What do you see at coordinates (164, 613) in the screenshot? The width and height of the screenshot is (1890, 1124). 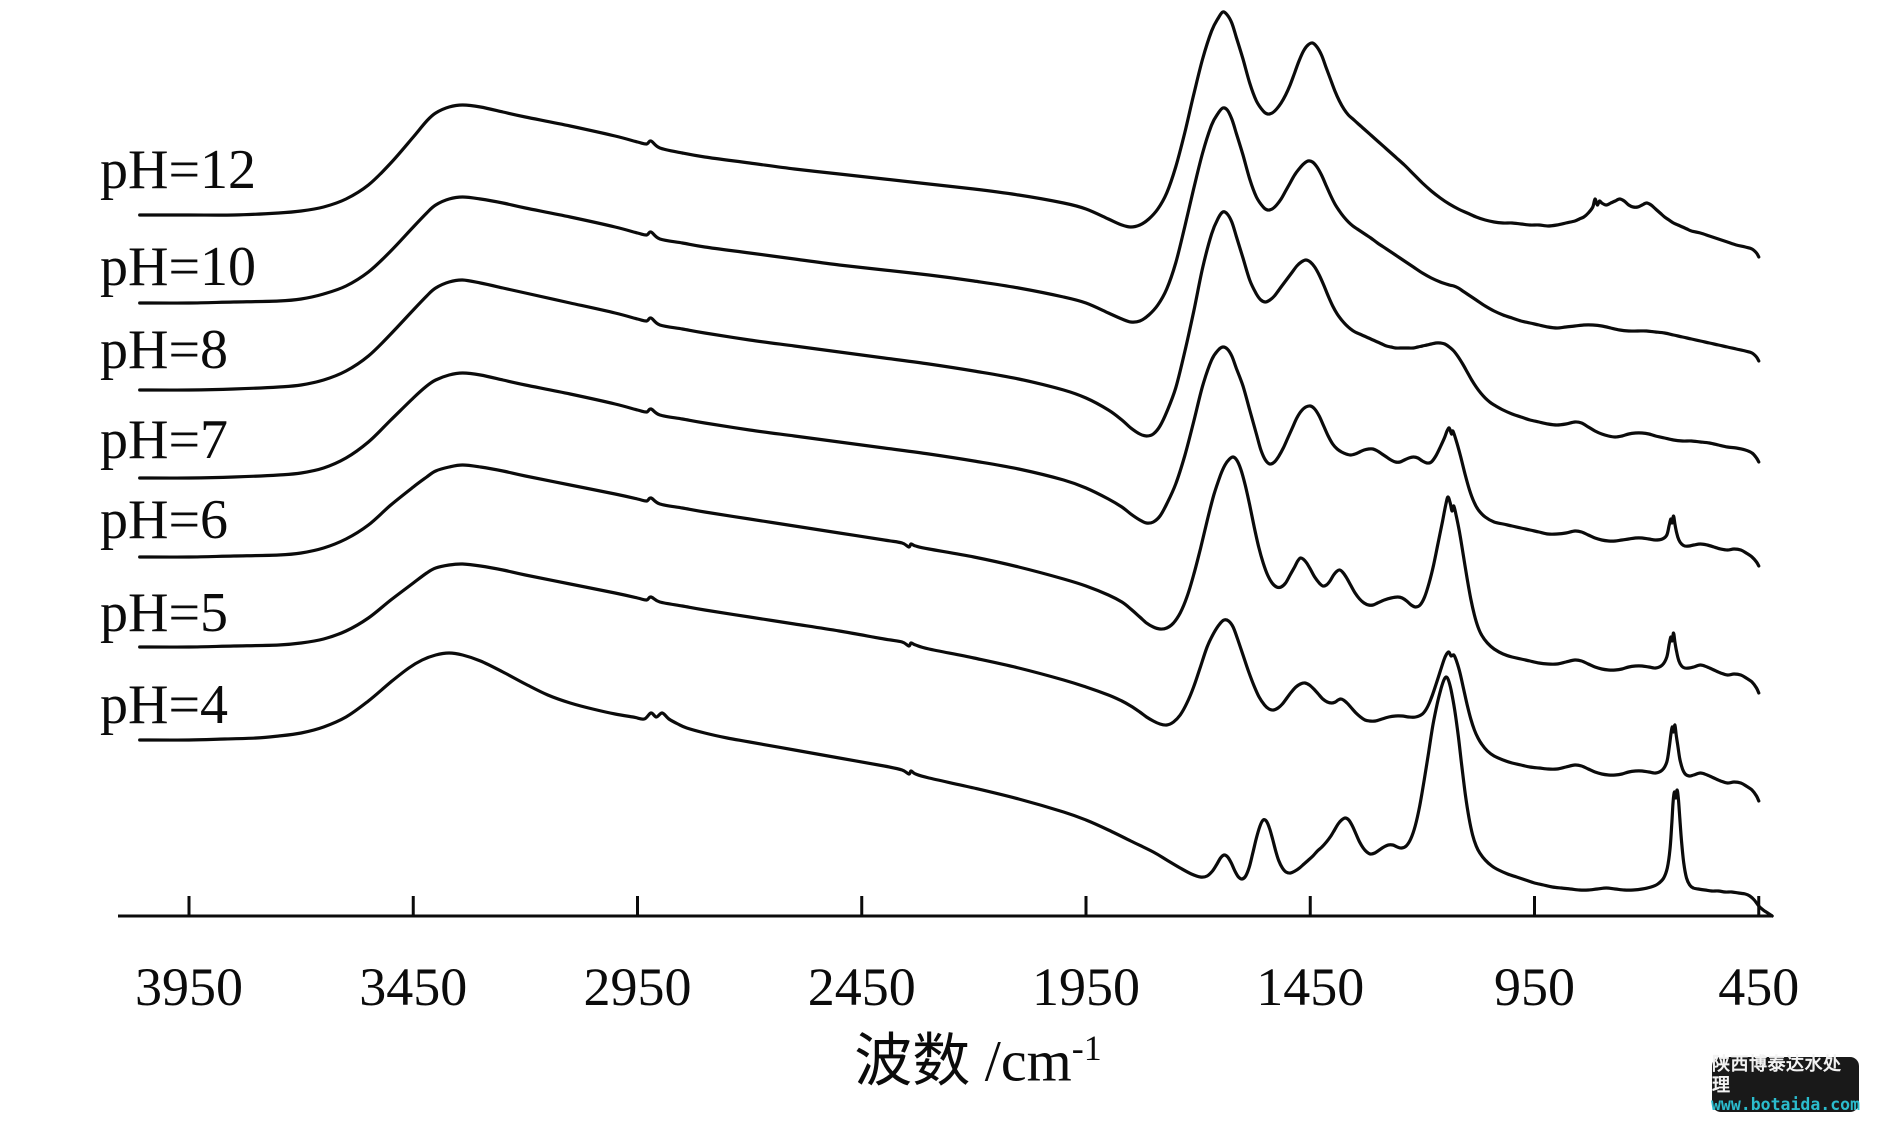 I see `series-label-ph5: pH=5` at bounding box center [164, 613].